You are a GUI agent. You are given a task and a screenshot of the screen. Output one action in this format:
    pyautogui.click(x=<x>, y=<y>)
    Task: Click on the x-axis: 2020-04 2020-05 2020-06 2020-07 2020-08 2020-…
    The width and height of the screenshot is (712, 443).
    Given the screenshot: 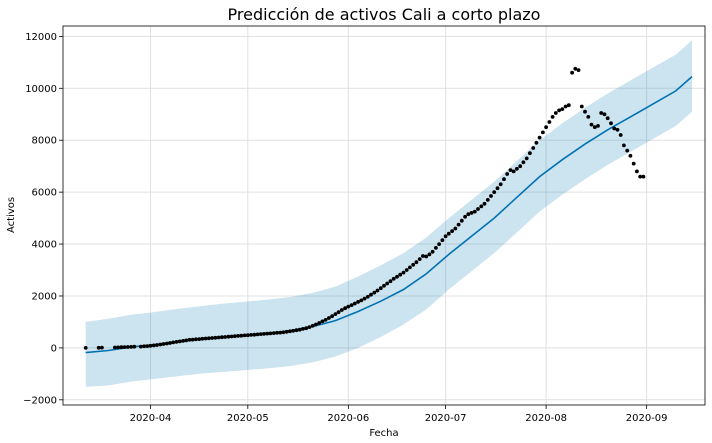 What is the action you would take?
    pyautogui.click(x=399, y=414)
    